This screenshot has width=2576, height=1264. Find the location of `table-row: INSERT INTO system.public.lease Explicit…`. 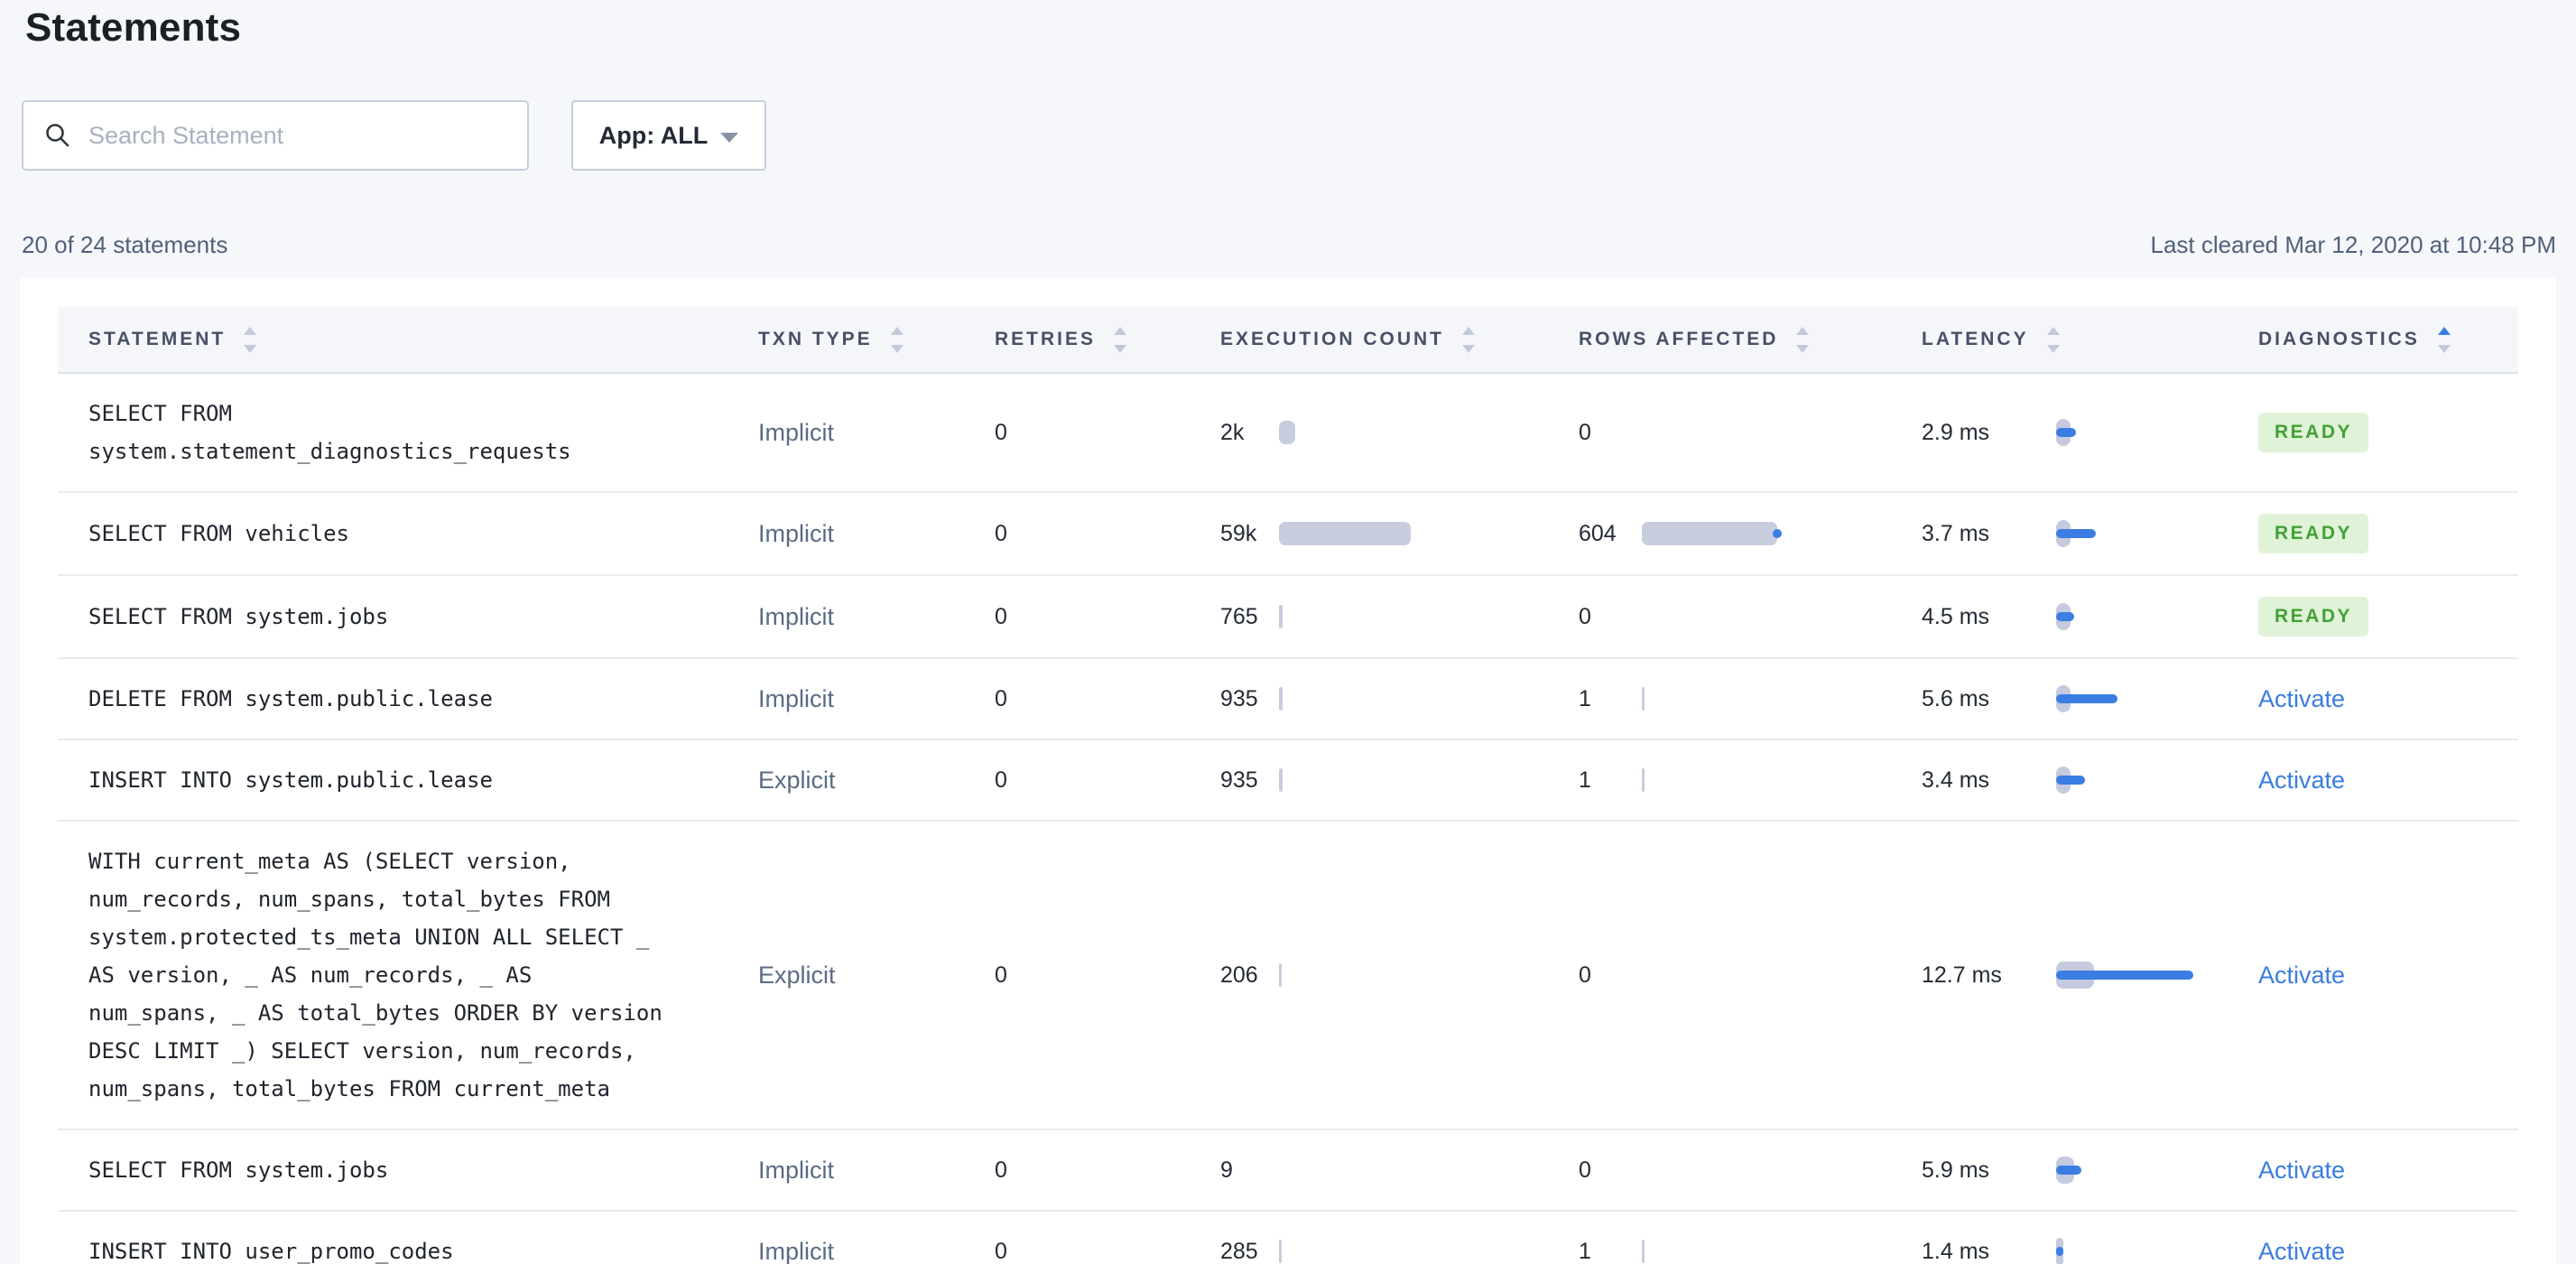

table-row: INSERT INTO system.public.lease Explicit… is located at coordinates (1288, 781).